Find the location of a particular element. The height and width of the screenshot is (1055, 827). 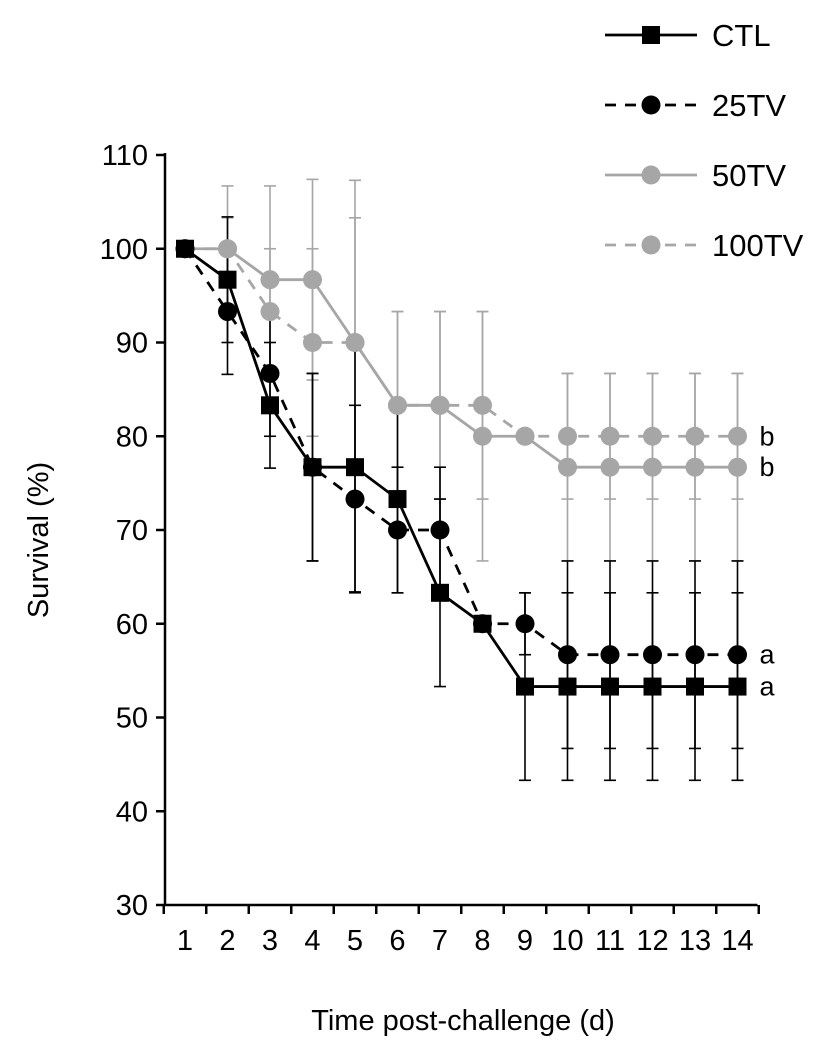

legend-label-50tv: 50TV is located at coordinates (749, 175).